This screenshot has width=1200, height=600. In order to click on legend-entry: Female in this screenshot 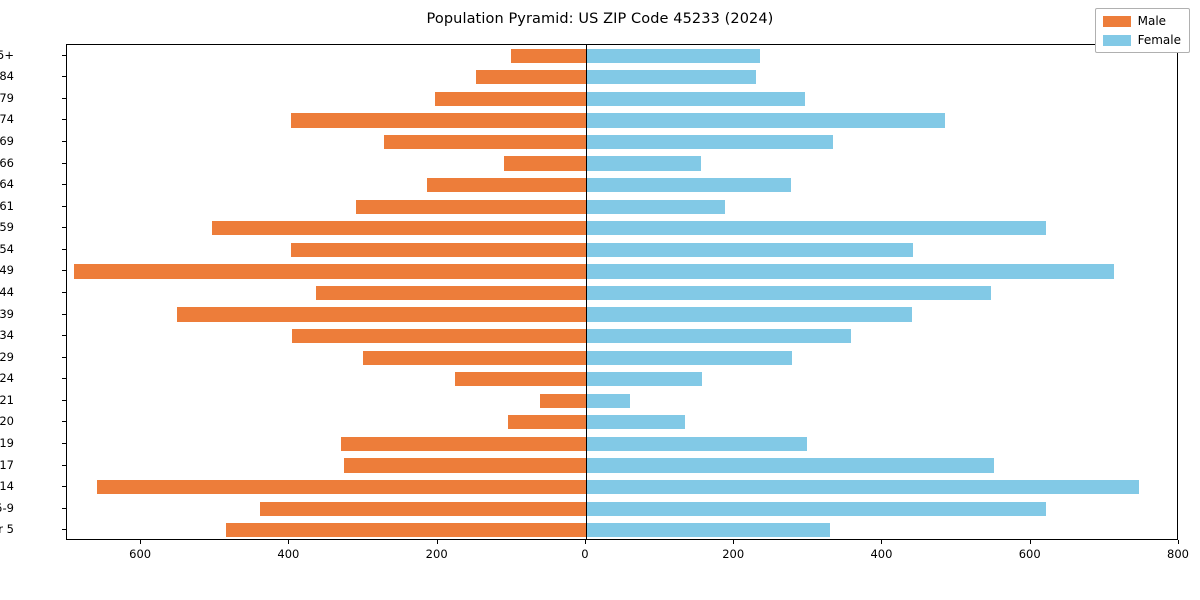, I will do `click(1141, 40)`.